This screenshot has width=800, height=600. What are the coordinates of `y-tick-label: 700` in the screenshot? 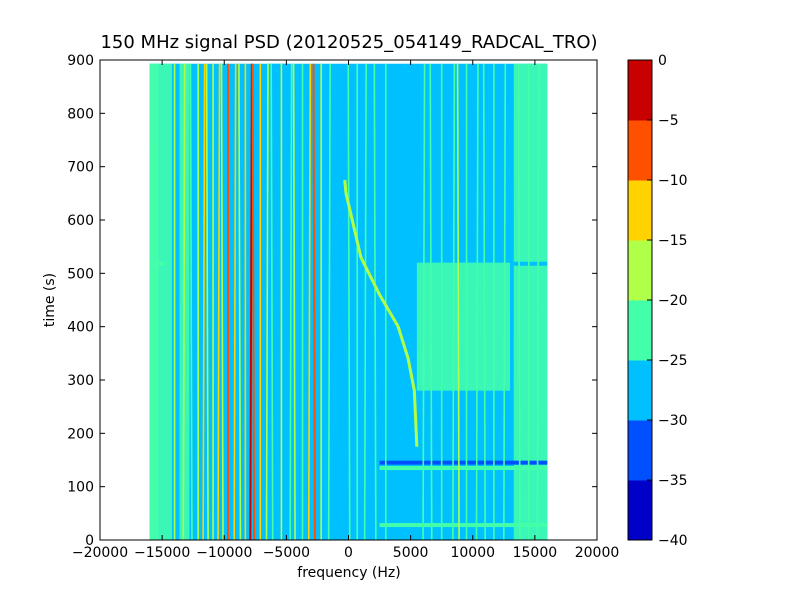 It's located at (80, 168).